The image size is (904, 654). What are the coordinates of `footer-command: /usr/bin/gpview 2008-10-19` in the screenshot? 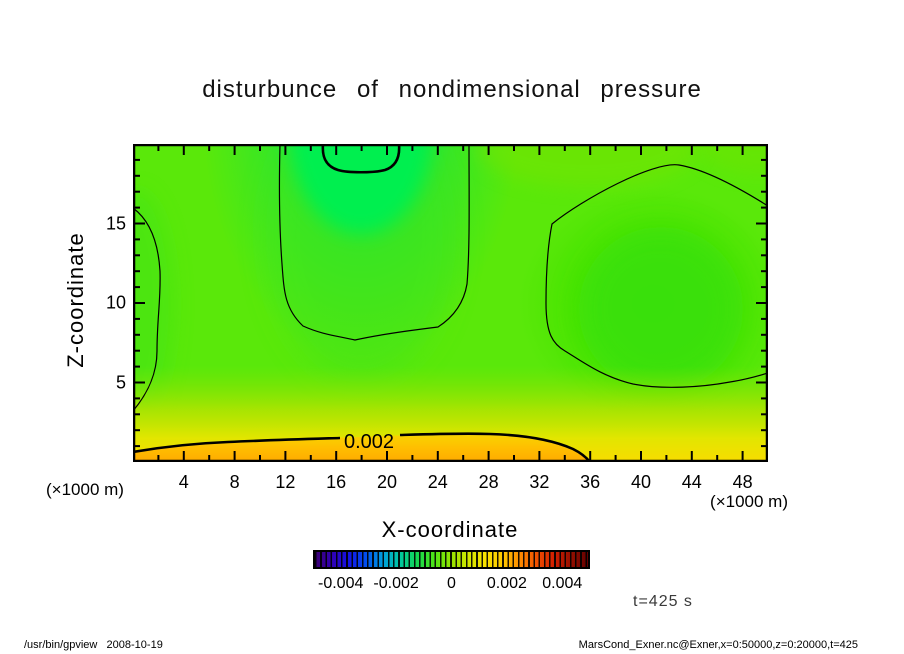 It's located at (93, 645).